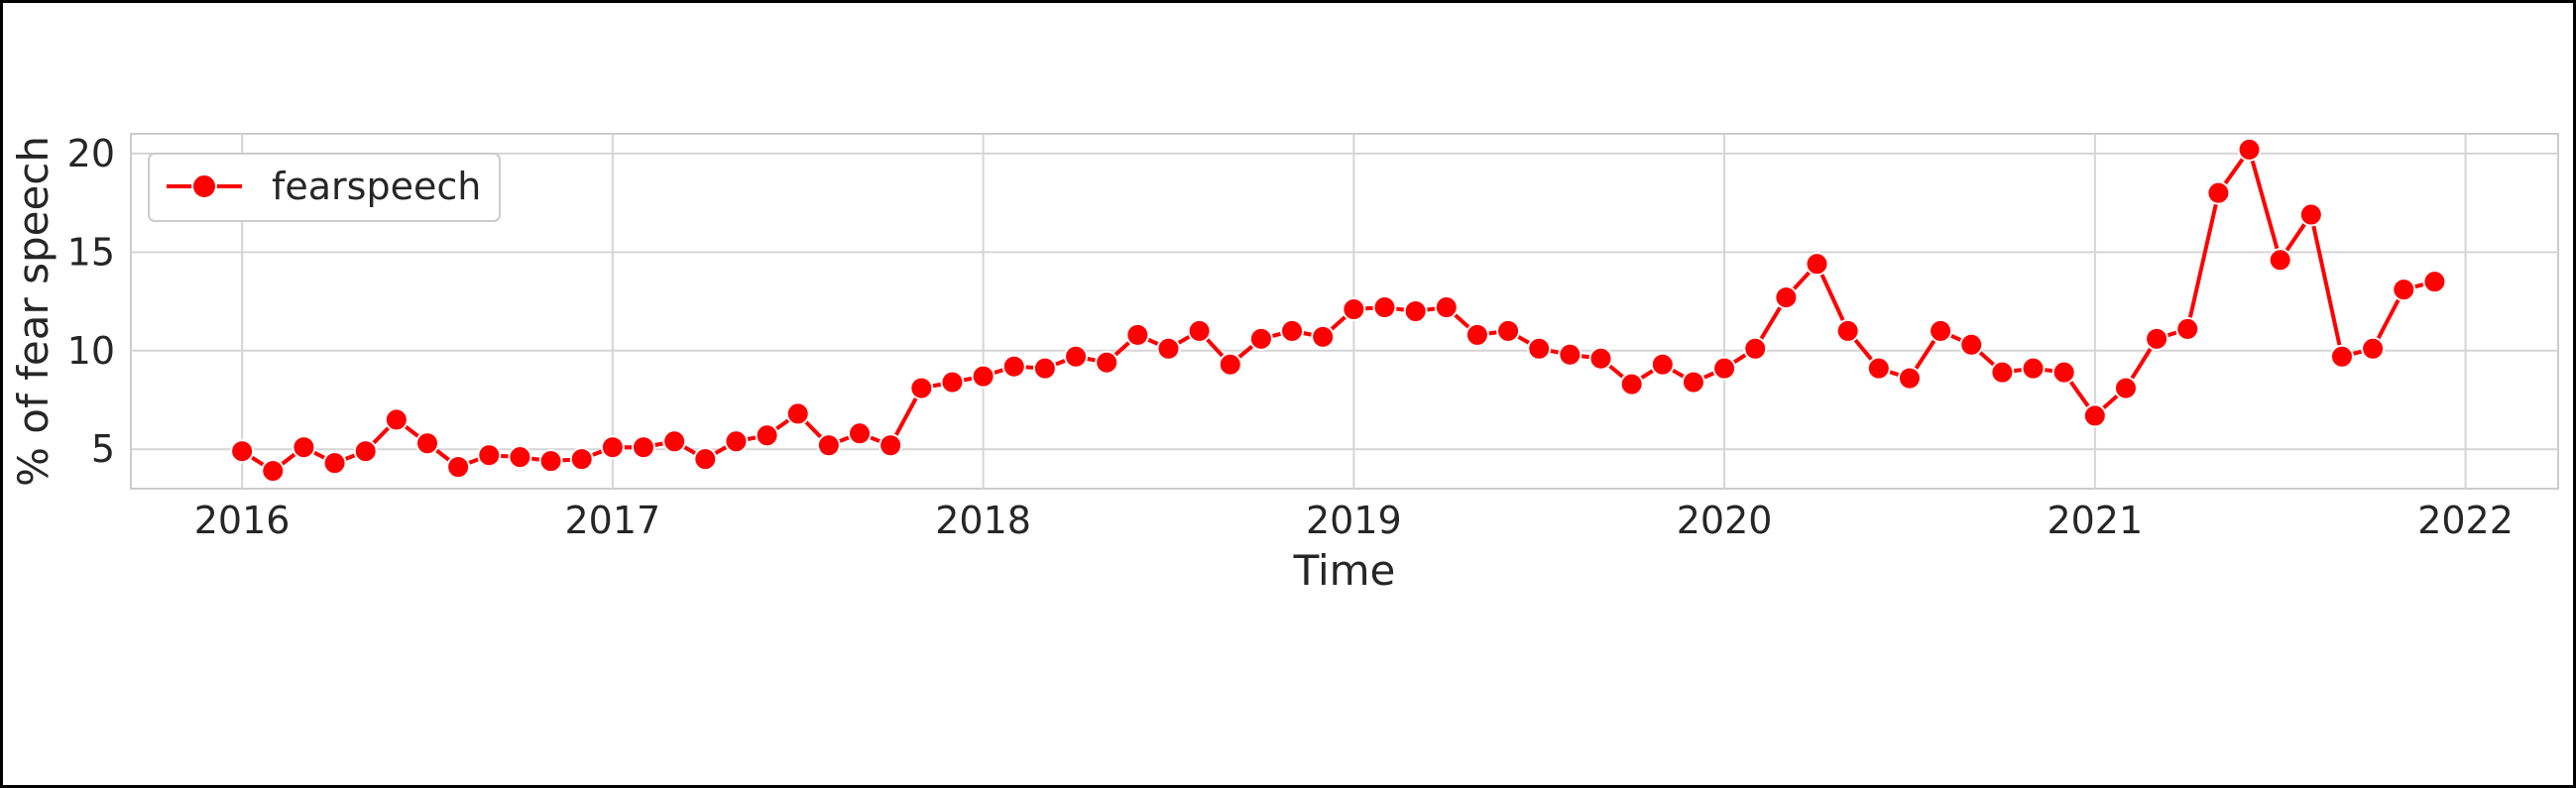  Describe the element at coordinates (91, 252) in the screenshot. I see `y-tick-label: 15` at that location.